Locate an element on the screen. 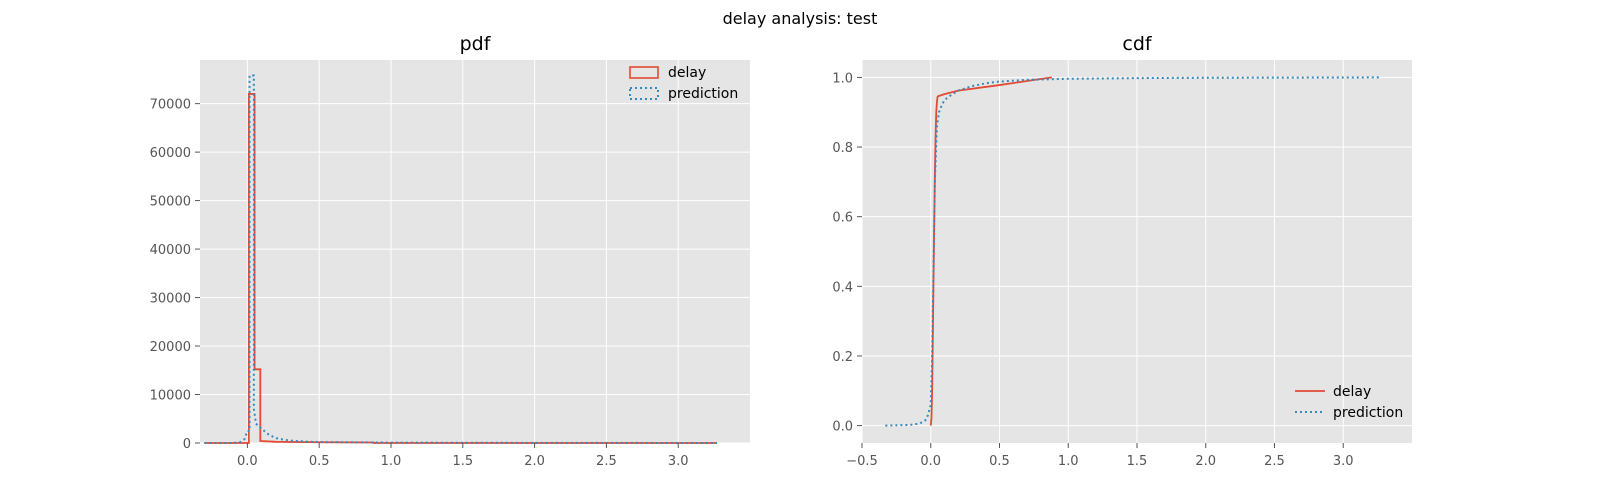  cdf-x-tick-label: 0.5 is located at coordinates (999, 461).